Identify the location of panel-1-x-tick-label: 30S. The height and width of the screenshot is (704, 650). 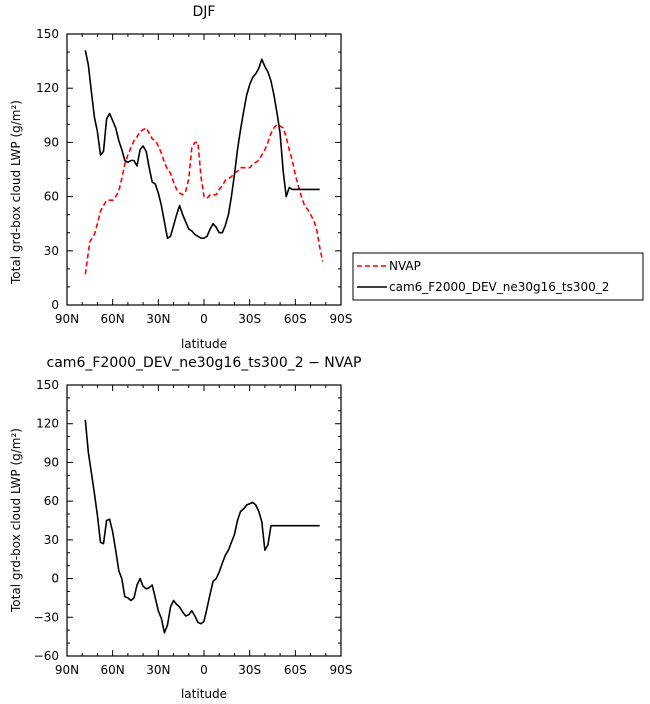
(249, 319).